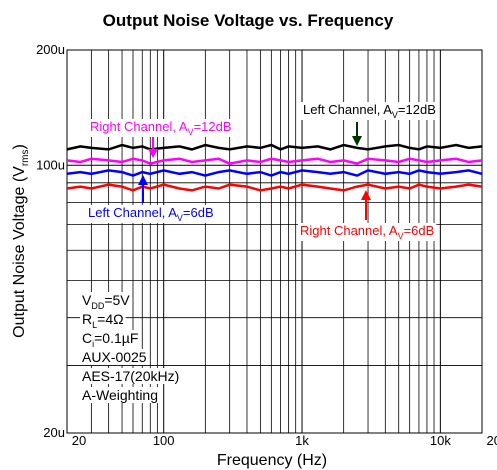  I want to click on arrows, so click(254, 171).